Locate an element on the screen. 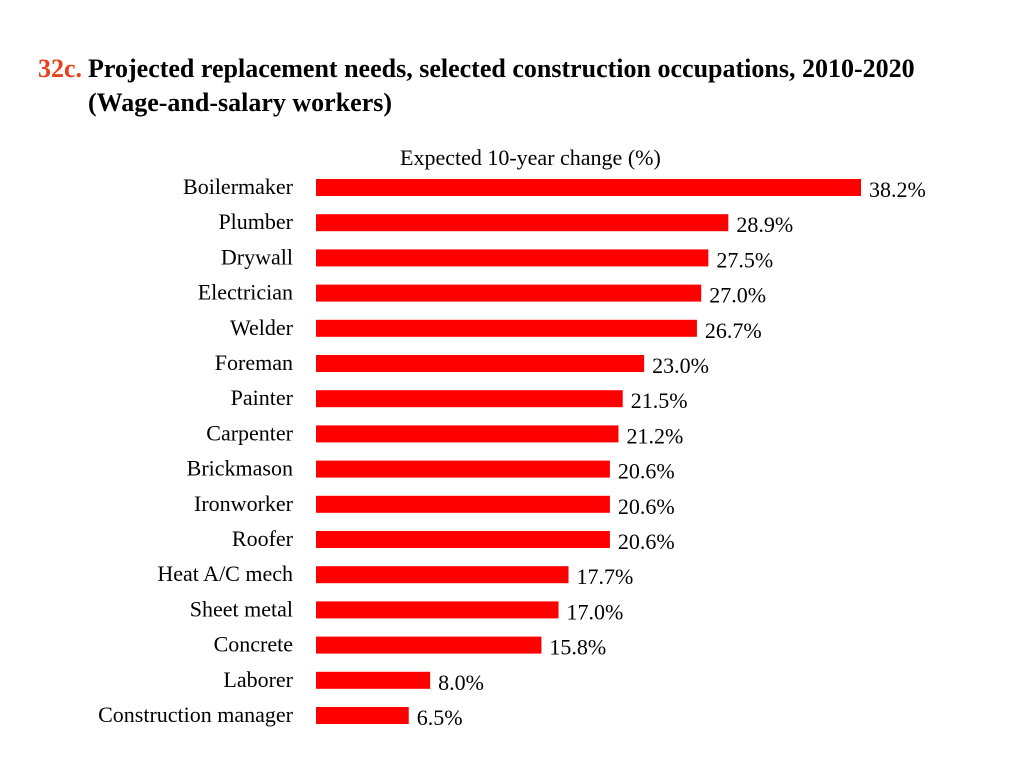  bar-laborer is located at coordinates (373, 680).